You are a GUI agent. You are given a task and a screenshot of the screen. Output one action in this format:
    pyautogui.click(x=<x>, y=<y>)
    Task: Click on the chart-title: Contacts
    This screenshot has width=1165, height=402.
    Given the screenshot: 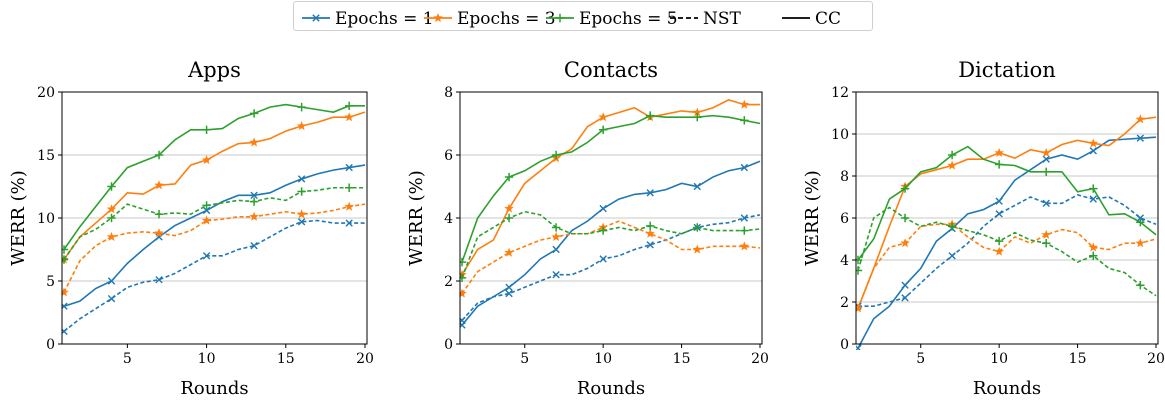 What is the action you would take?
    pyautogui.click(x=611, y=70)
    